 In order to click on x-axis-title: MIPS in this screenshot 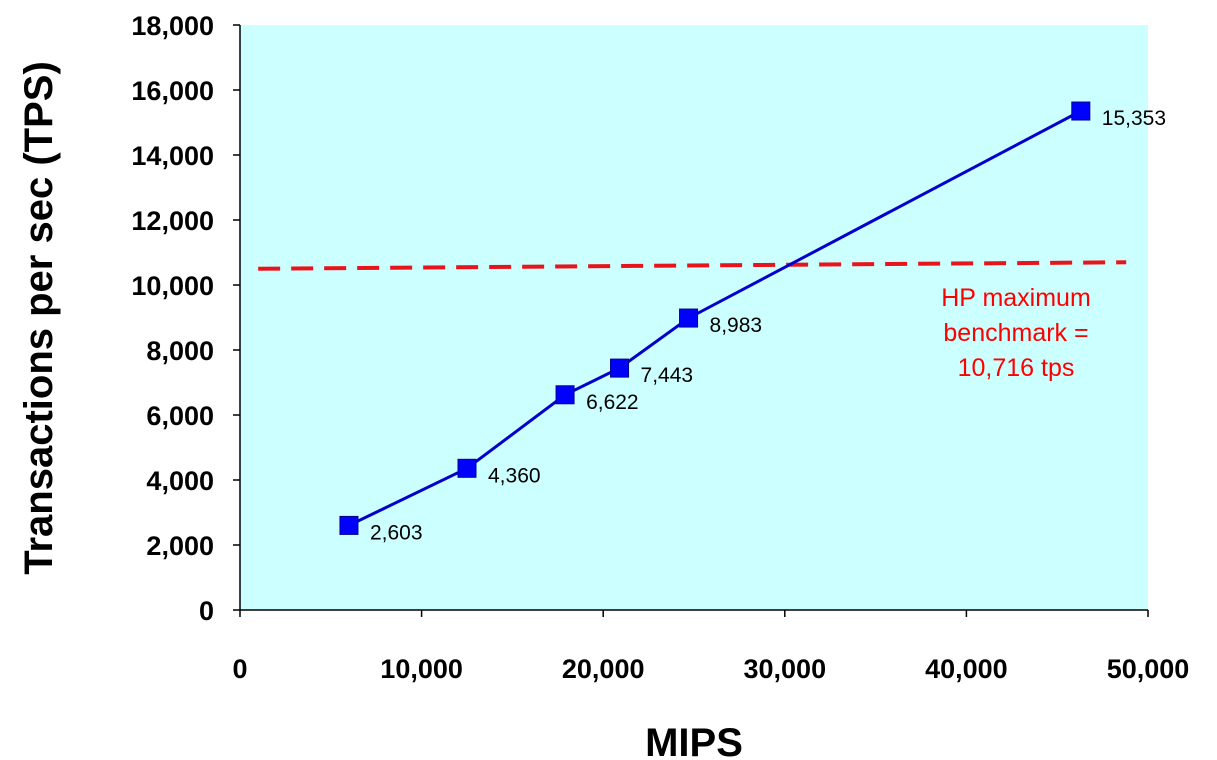, I will do `click(694, 740)`.